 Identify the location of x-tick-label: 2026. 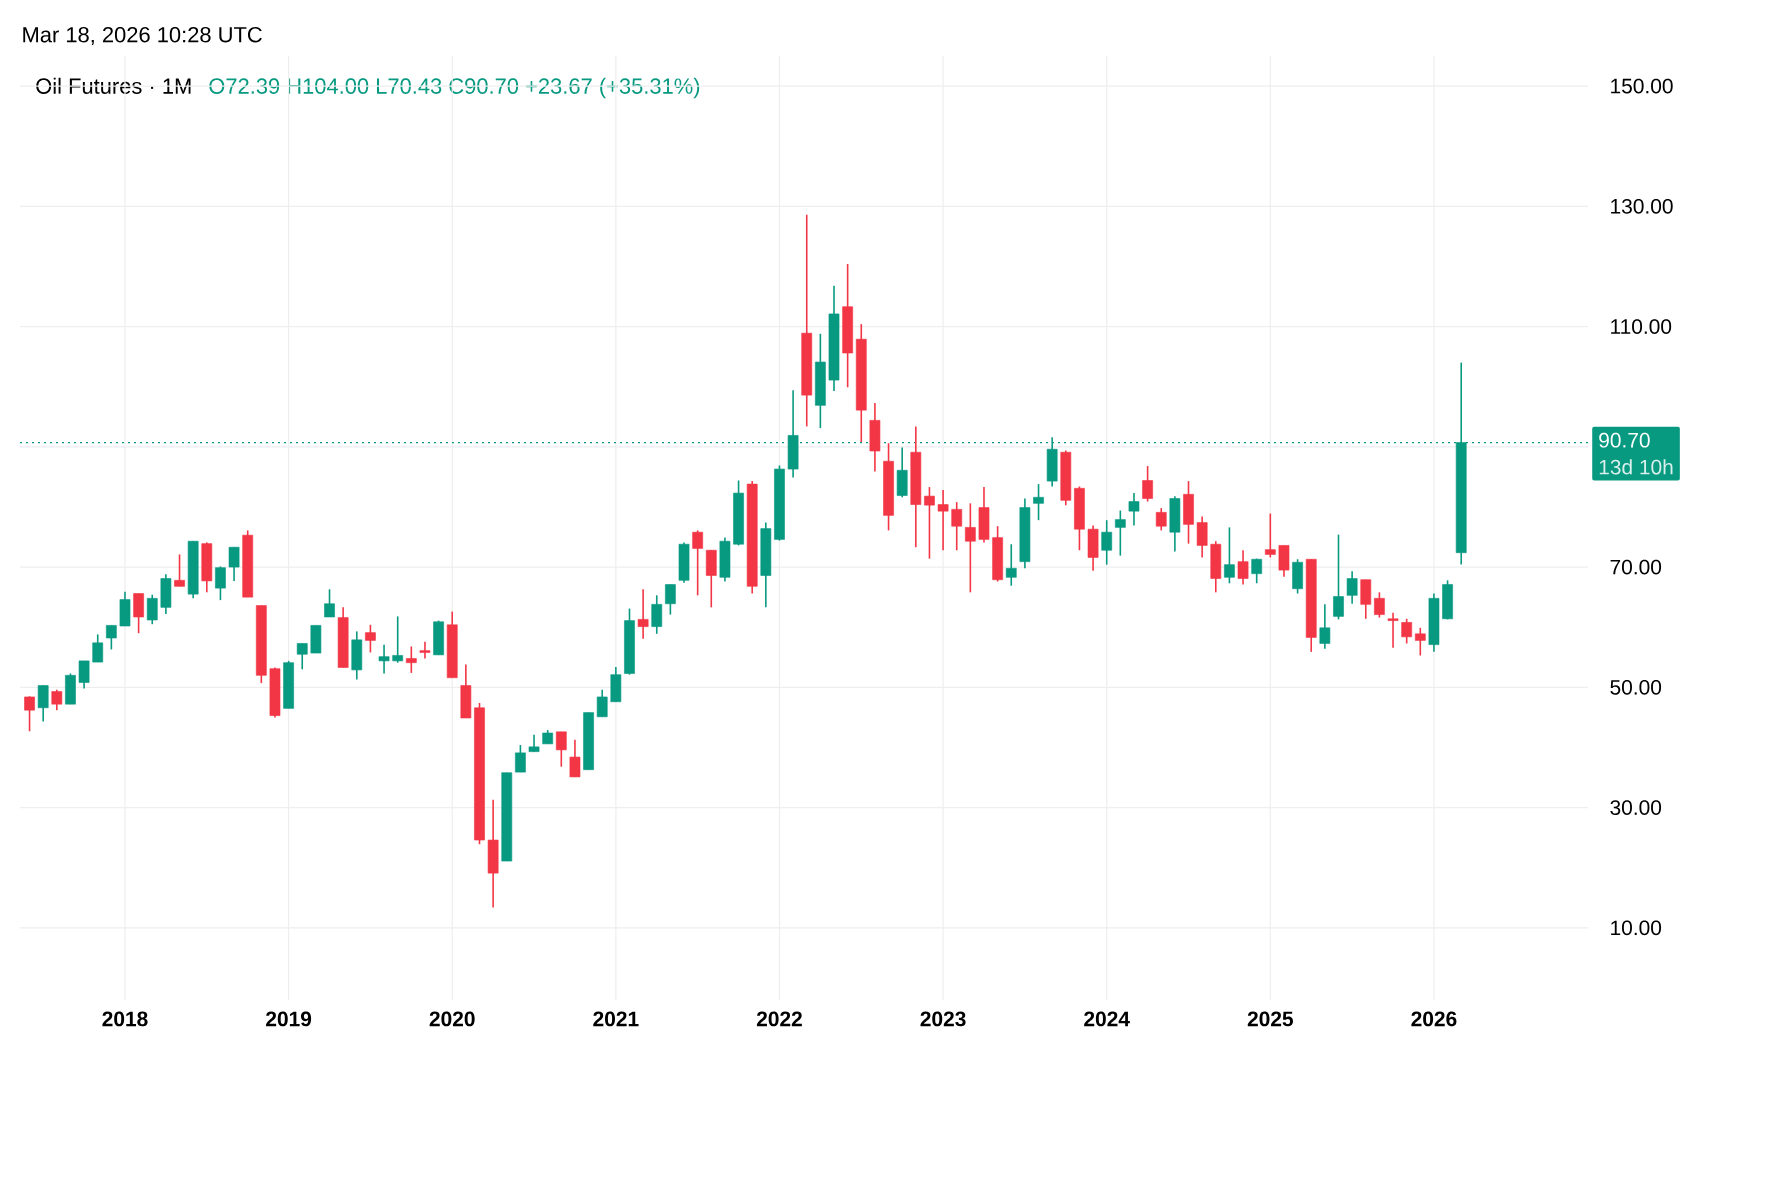
(1434, 1019).